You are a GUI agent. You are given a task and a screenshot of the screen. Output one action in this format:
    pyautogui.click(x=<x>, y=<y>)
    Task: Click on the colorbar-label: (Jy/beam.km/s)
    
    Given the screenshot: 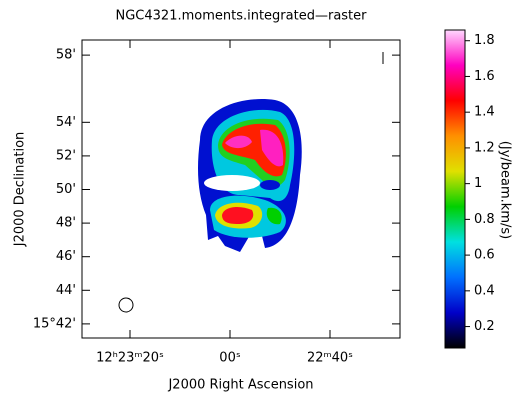 What is the action you would take?
    pyautogui.click(x=505, y=190)
    